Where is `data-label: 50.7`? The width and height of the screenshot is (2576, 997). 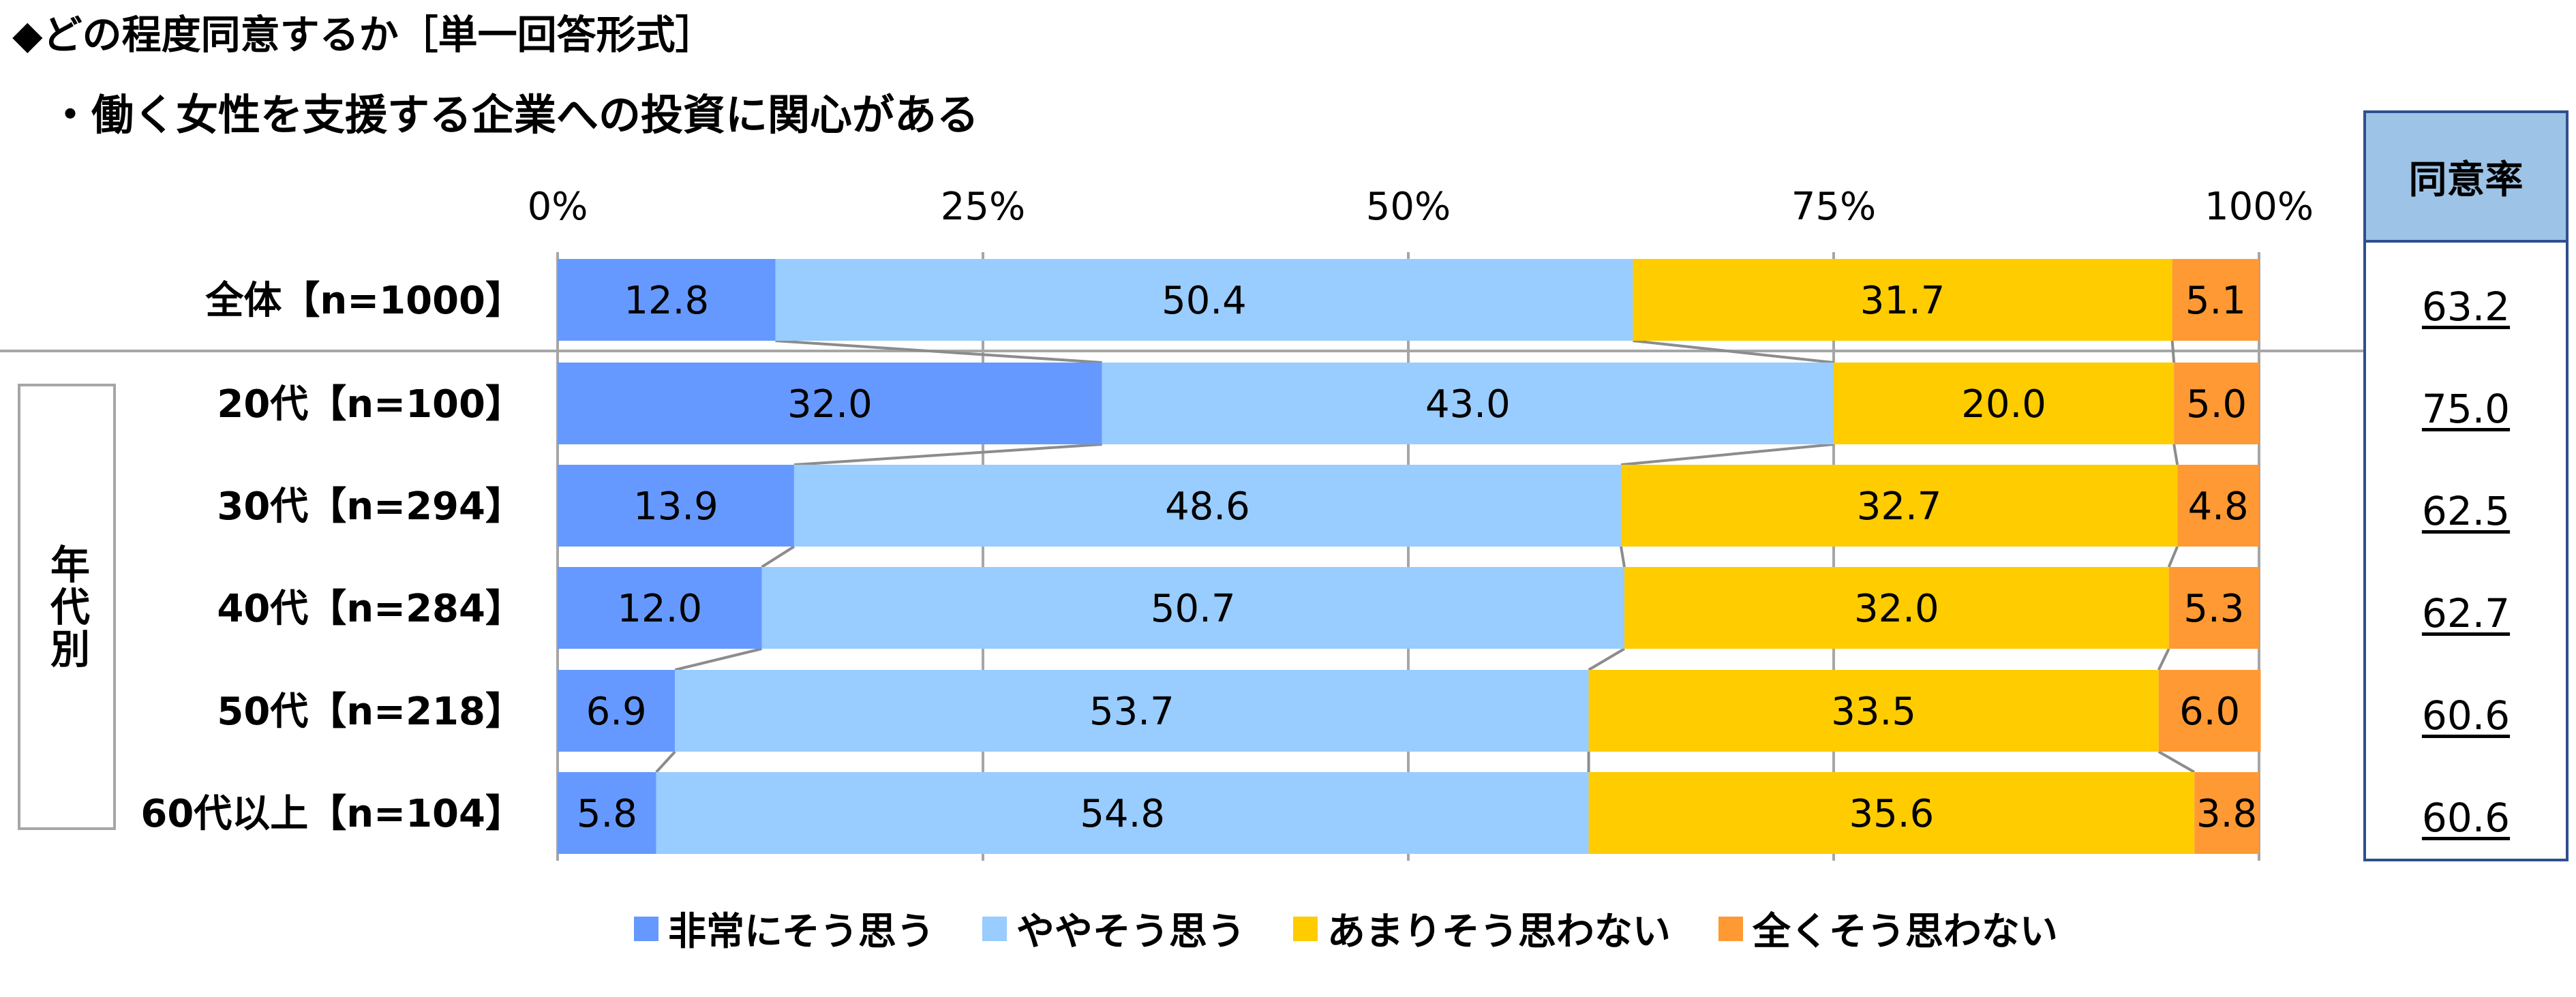
data-label: 50.7 is located at coordinates (1193, 609).